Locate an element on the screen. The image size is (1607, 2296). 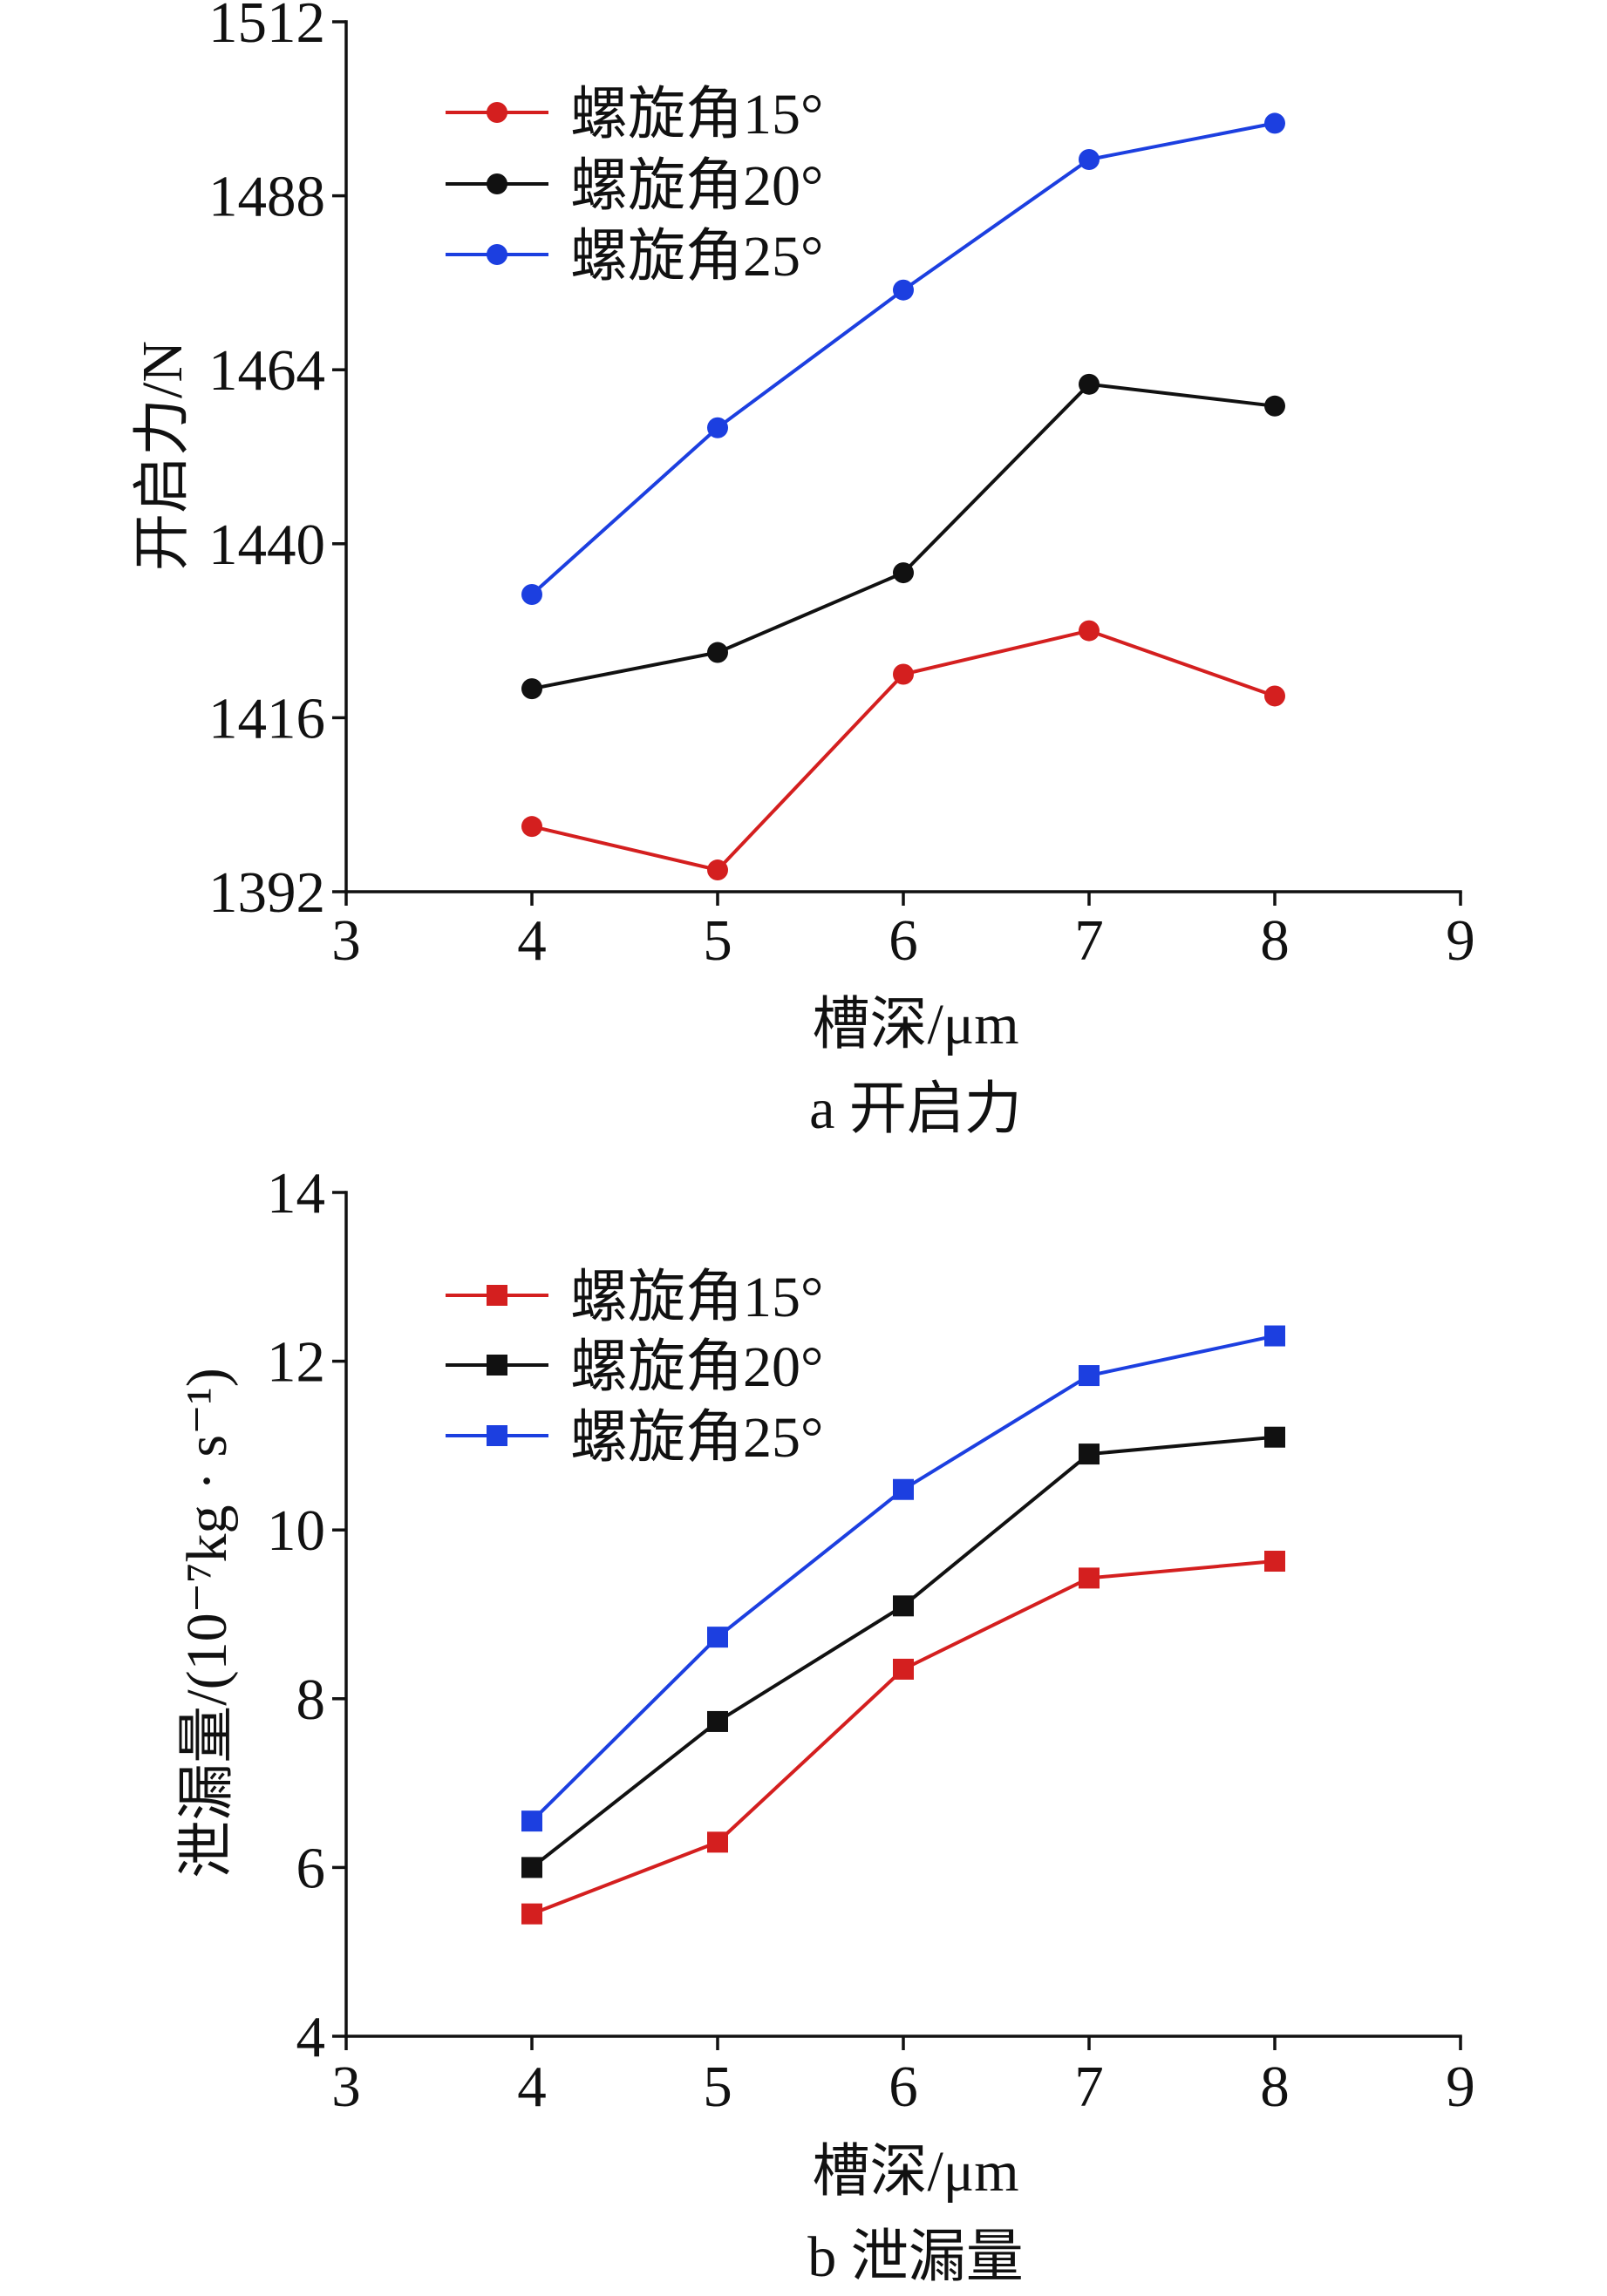
chart-caption: b 泄漏量 is located at coordinates (915, 2257).